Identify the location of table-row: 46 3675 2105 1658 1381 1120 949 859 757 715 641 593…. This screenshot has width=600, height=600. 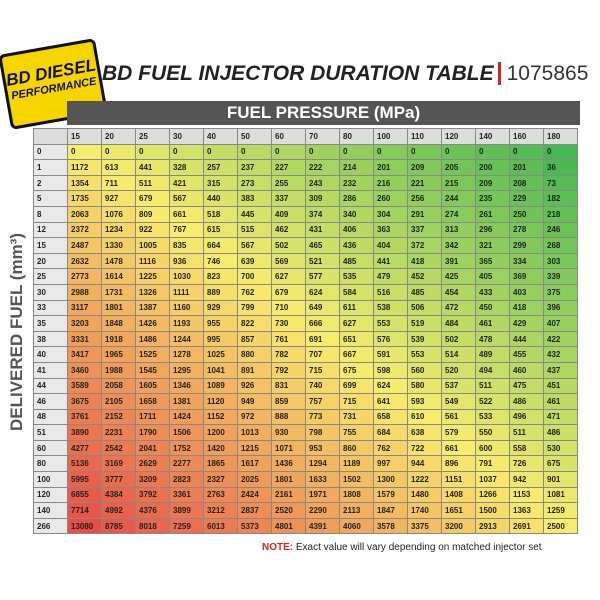
(305, 401).